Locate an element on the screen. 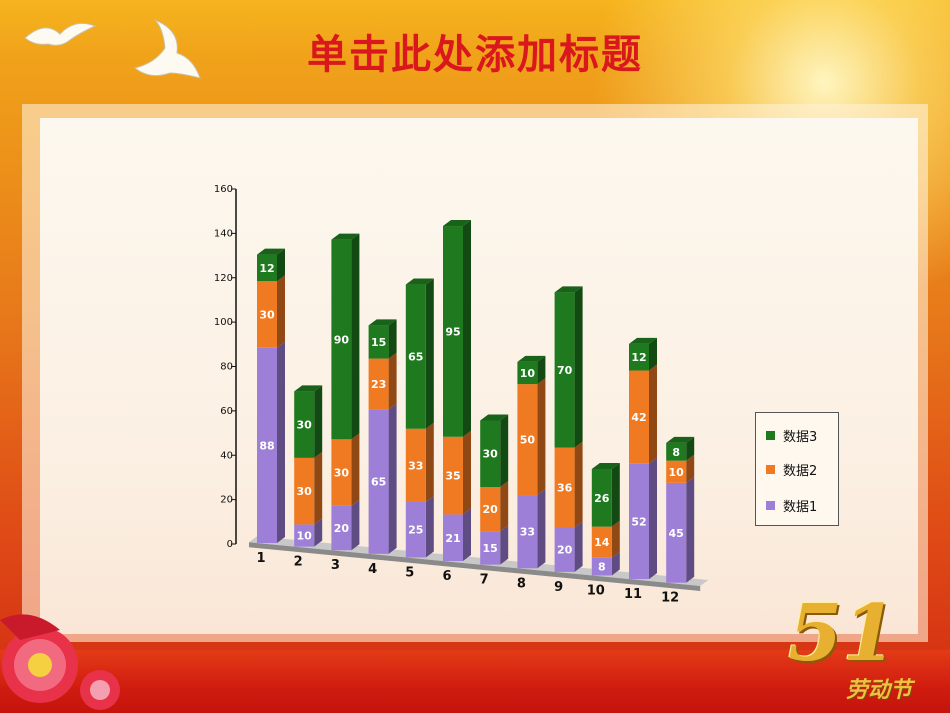  data-label: 52 is located at coordinates (638, 521).